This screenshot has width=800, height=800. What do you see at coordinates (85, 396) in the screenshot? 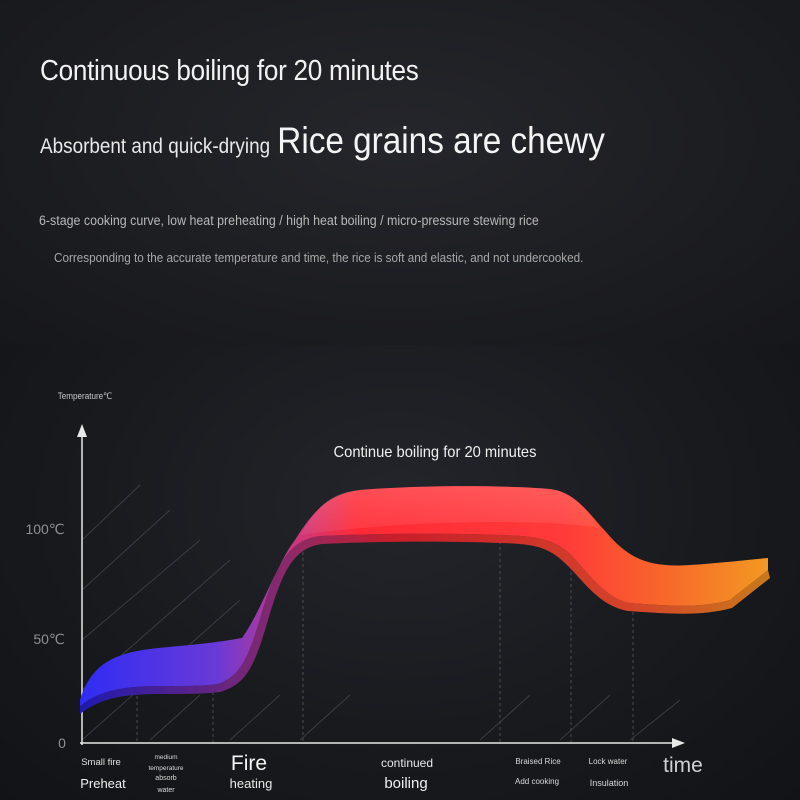
I see `y-axis-label: Temperature℃` at bounding box center [85, 396].